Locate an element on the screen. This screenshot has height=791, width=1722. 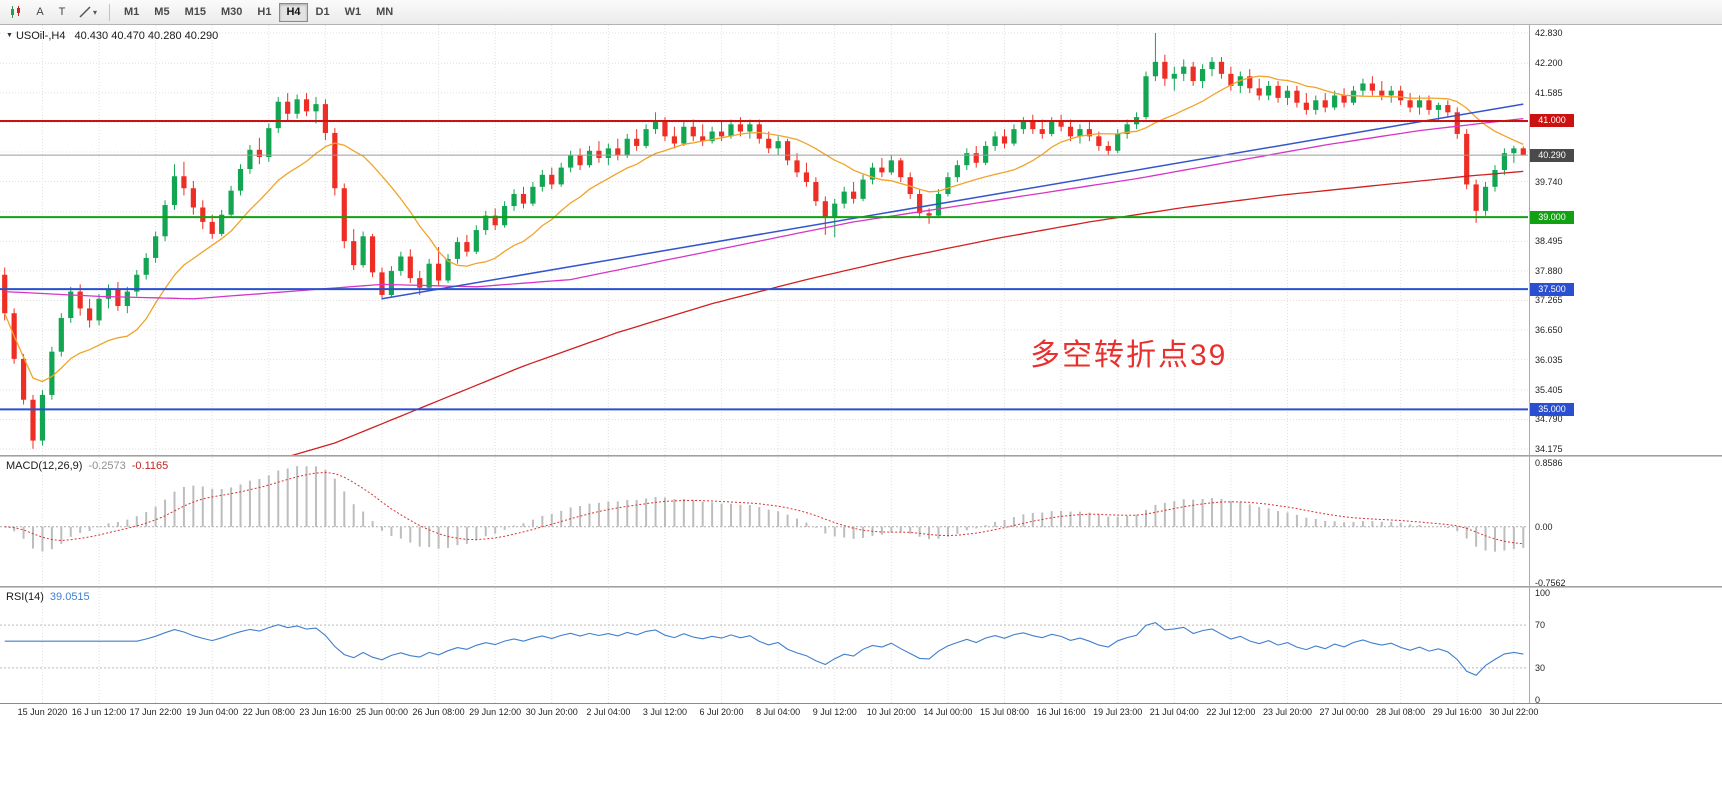
timeframe-button-h1: H1 is located at coordinates (264, 12).